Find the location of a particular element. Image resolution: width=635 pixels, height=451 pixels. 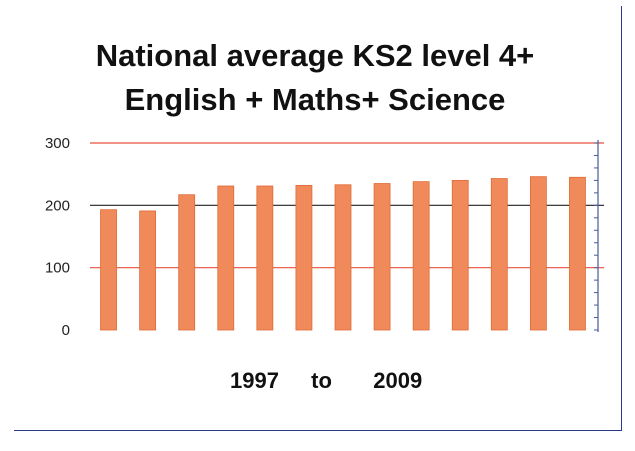

bar-2000 is located at coordinates (226, 258).